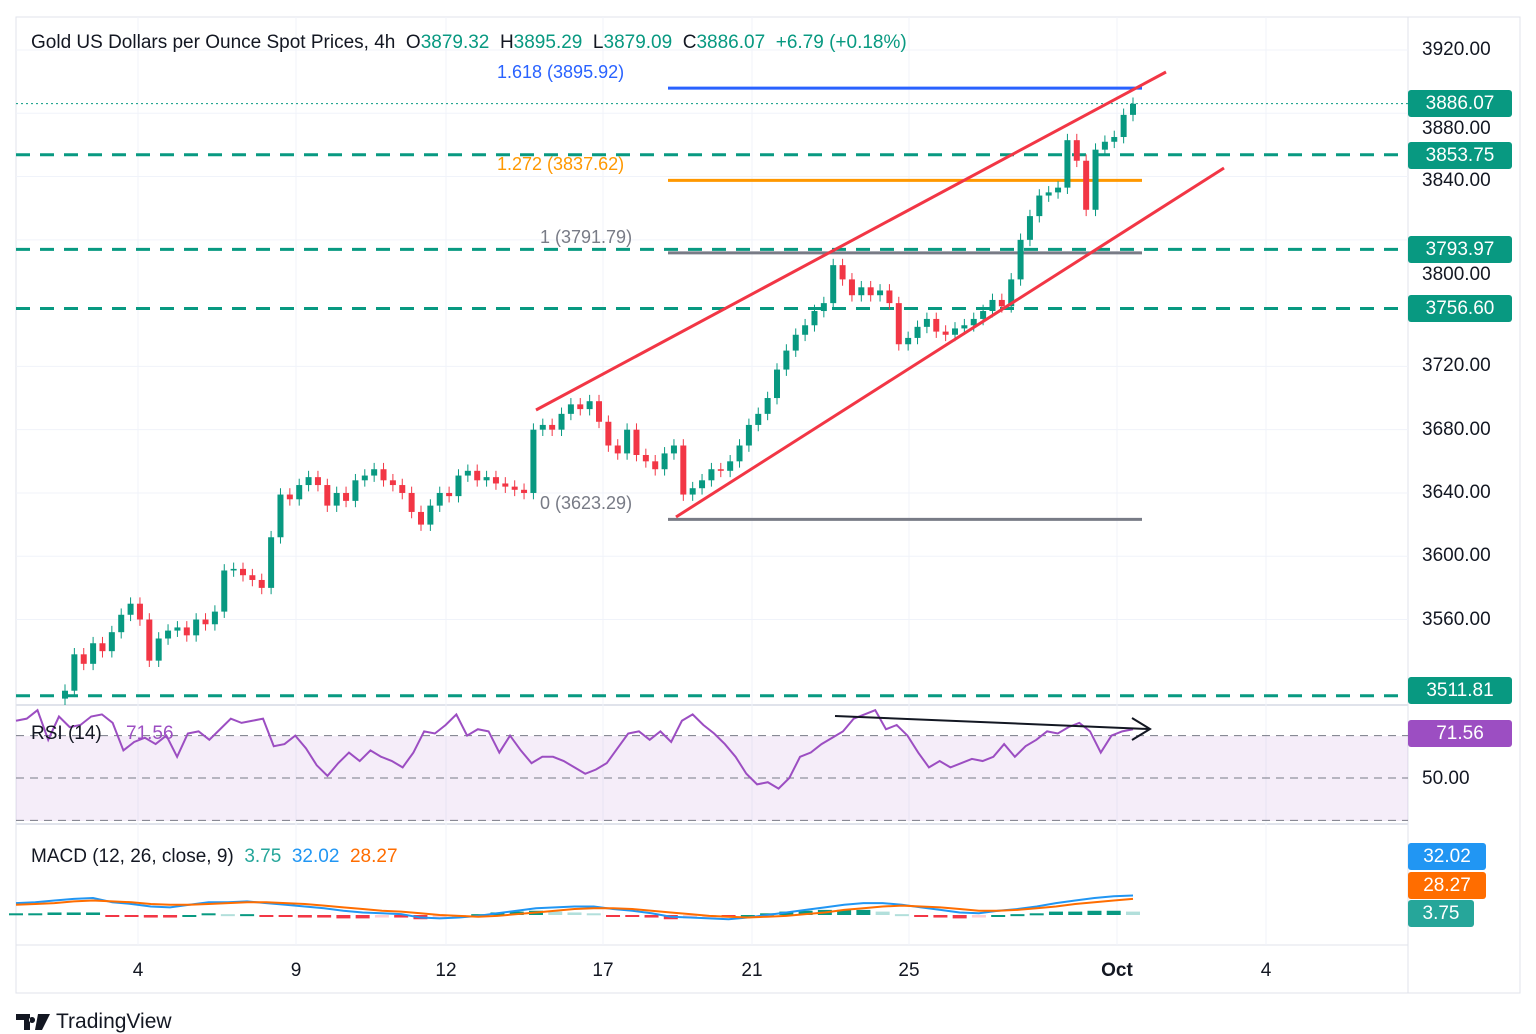 The height and width of the screenshot is (1034, 1536). I want to click on x-tick-label: 4, so click(1266, 970).